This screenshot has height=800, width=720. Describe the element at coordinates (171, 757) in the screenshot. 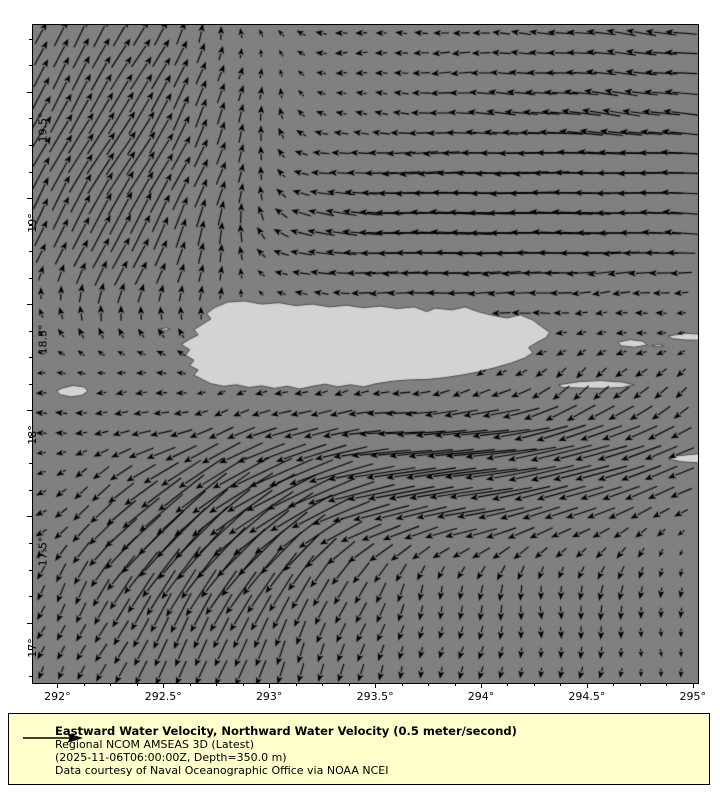

I see `legend-time-depth-line: (2025-11-06T06:00:00Z, Depth=350.0 m)` at that location.